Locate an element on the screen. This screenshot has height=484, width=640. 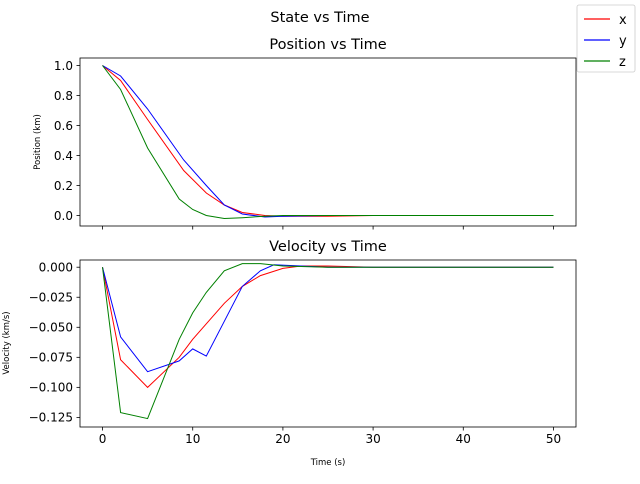
position-ytick-label: 0.0 is located at coordinates (63, 216).